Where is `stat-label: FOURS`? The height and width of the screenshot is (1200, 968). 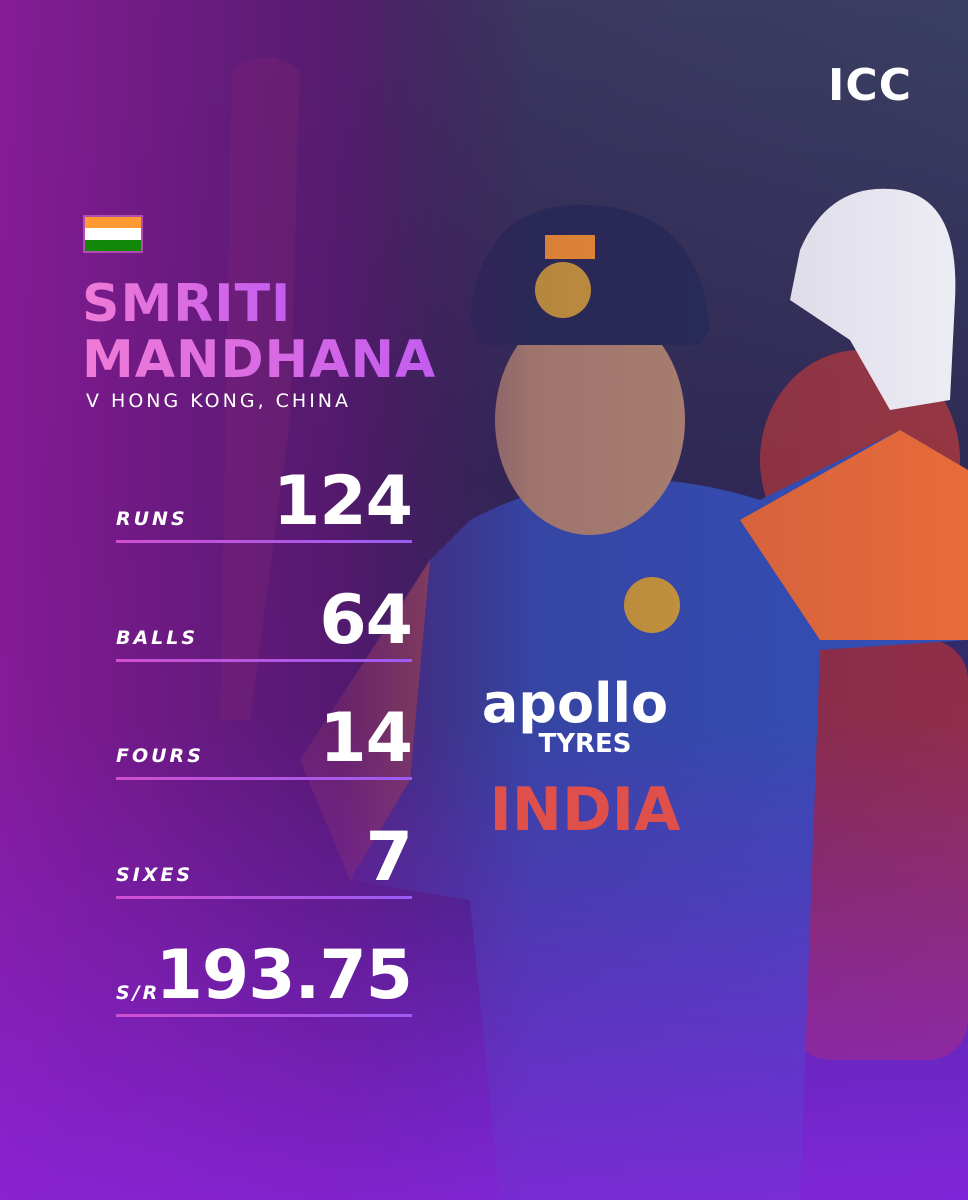 stat-label: FOURS is located at coordinates (160, 756).